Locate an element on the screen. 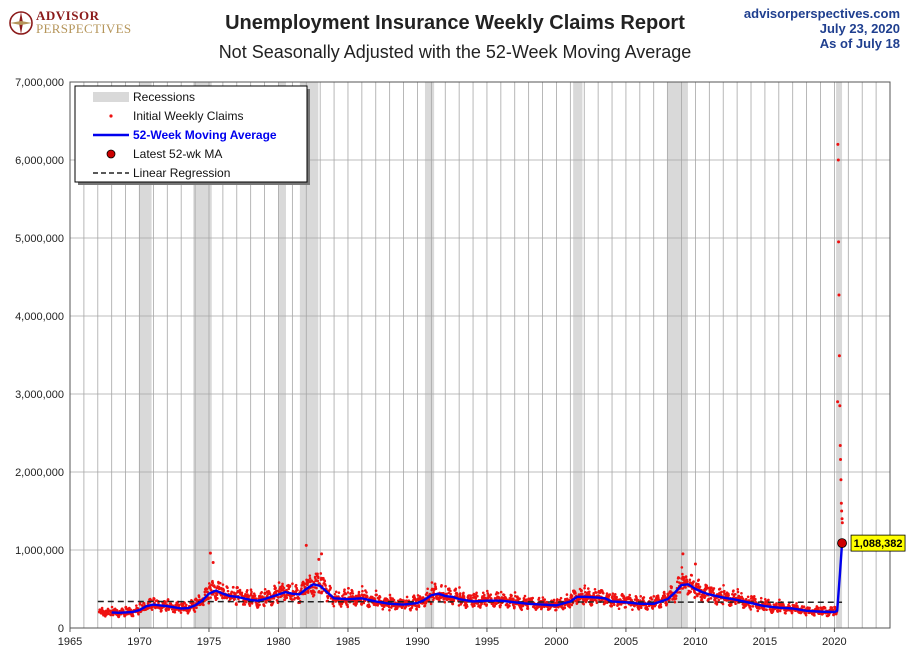  y-tick-label: 1,000,000 is located at coordinates (39, 551).